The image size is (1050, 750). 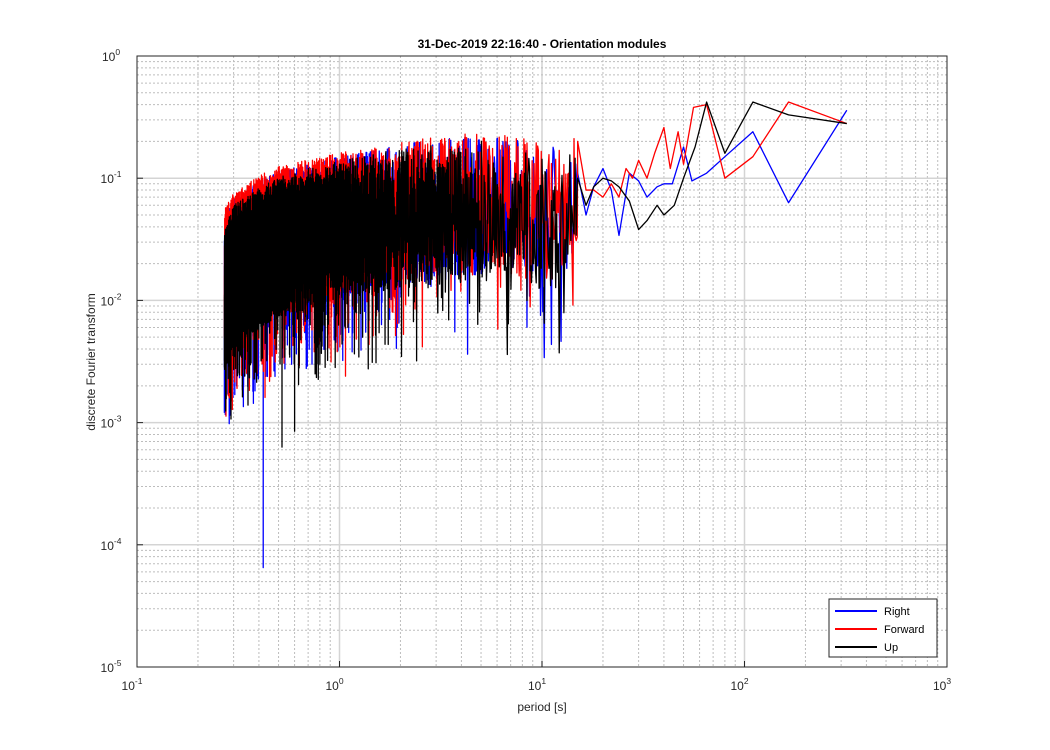 I want to click on x-tick-label: 10¹, so click(x=537, y=684).